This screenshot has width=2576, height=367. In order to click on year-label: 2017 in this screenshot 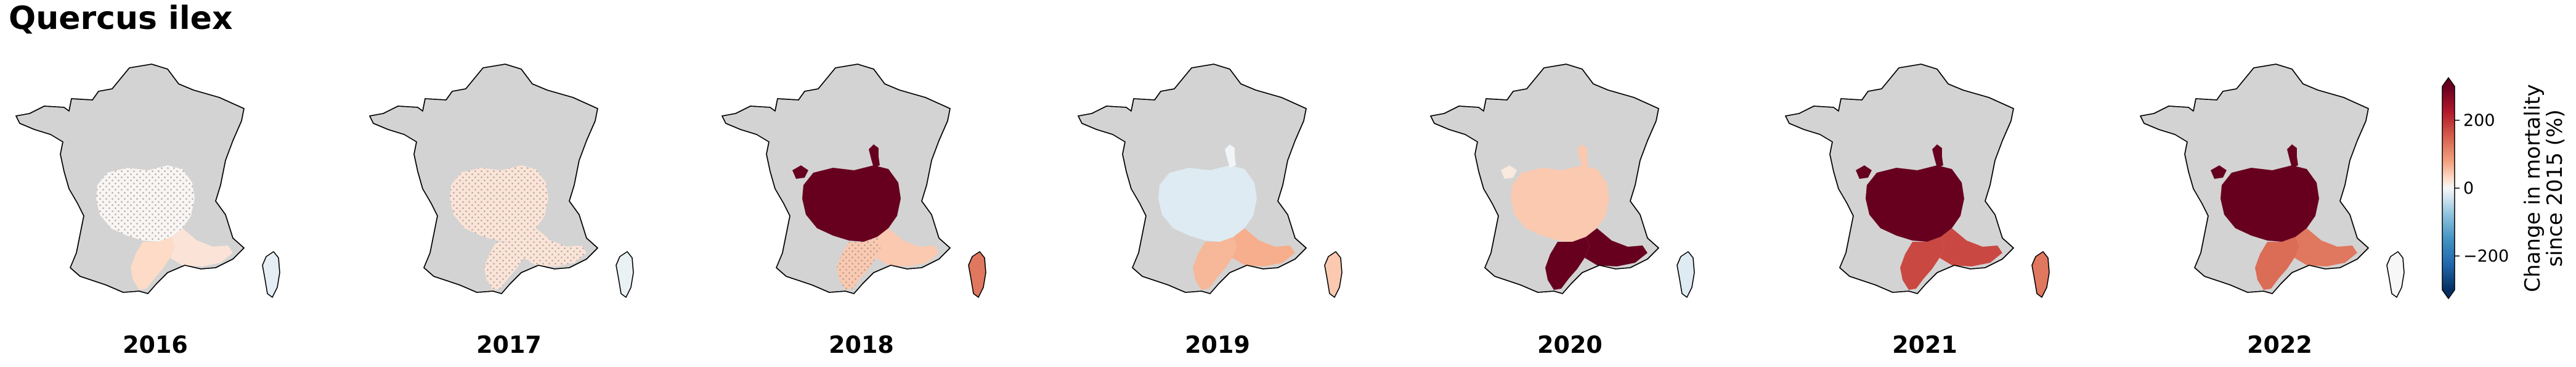, I will do `click(509, 345)`.